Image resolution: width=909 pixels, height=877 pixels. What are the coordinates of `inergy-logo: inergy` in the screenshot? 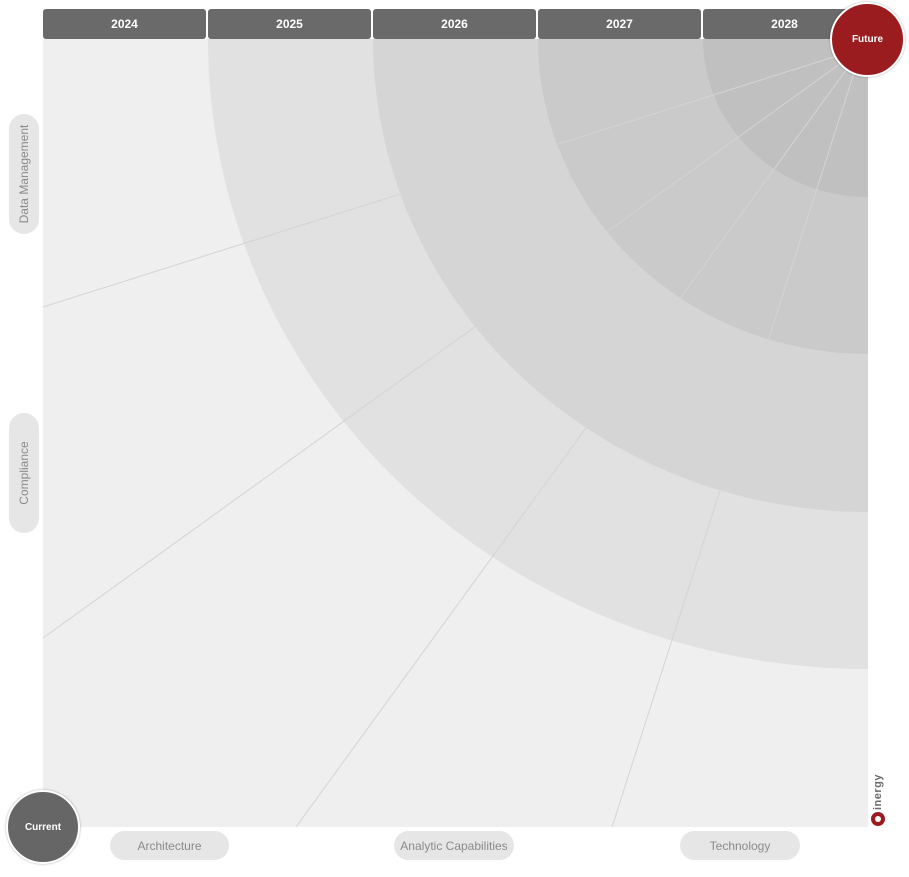 It's located at (878, 800).